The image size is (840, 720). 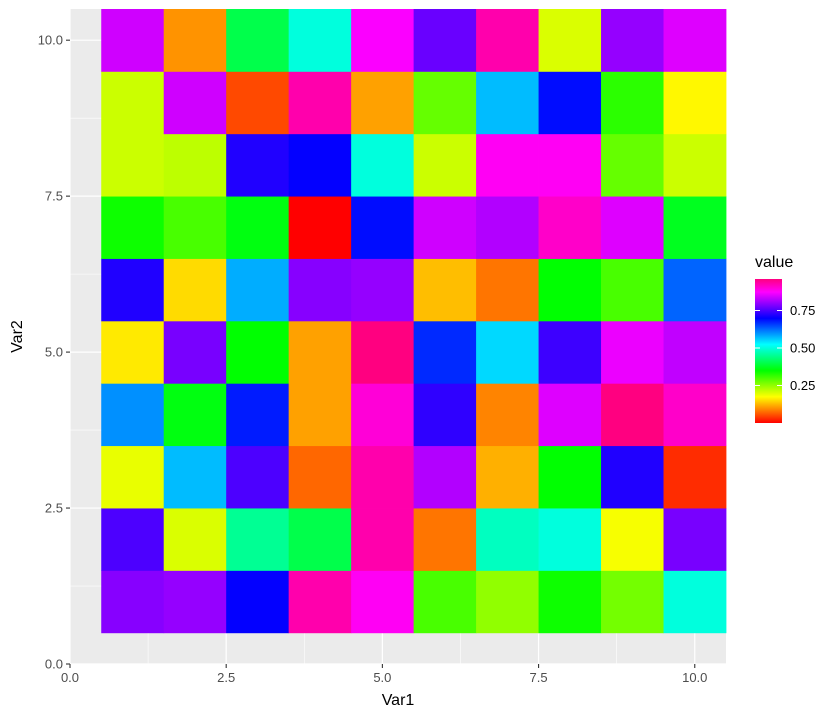 What do you see at coordinates (382, 677) in the screenshot?
I see `x-tick-label: 5.0` at bounding box center [382, 677].